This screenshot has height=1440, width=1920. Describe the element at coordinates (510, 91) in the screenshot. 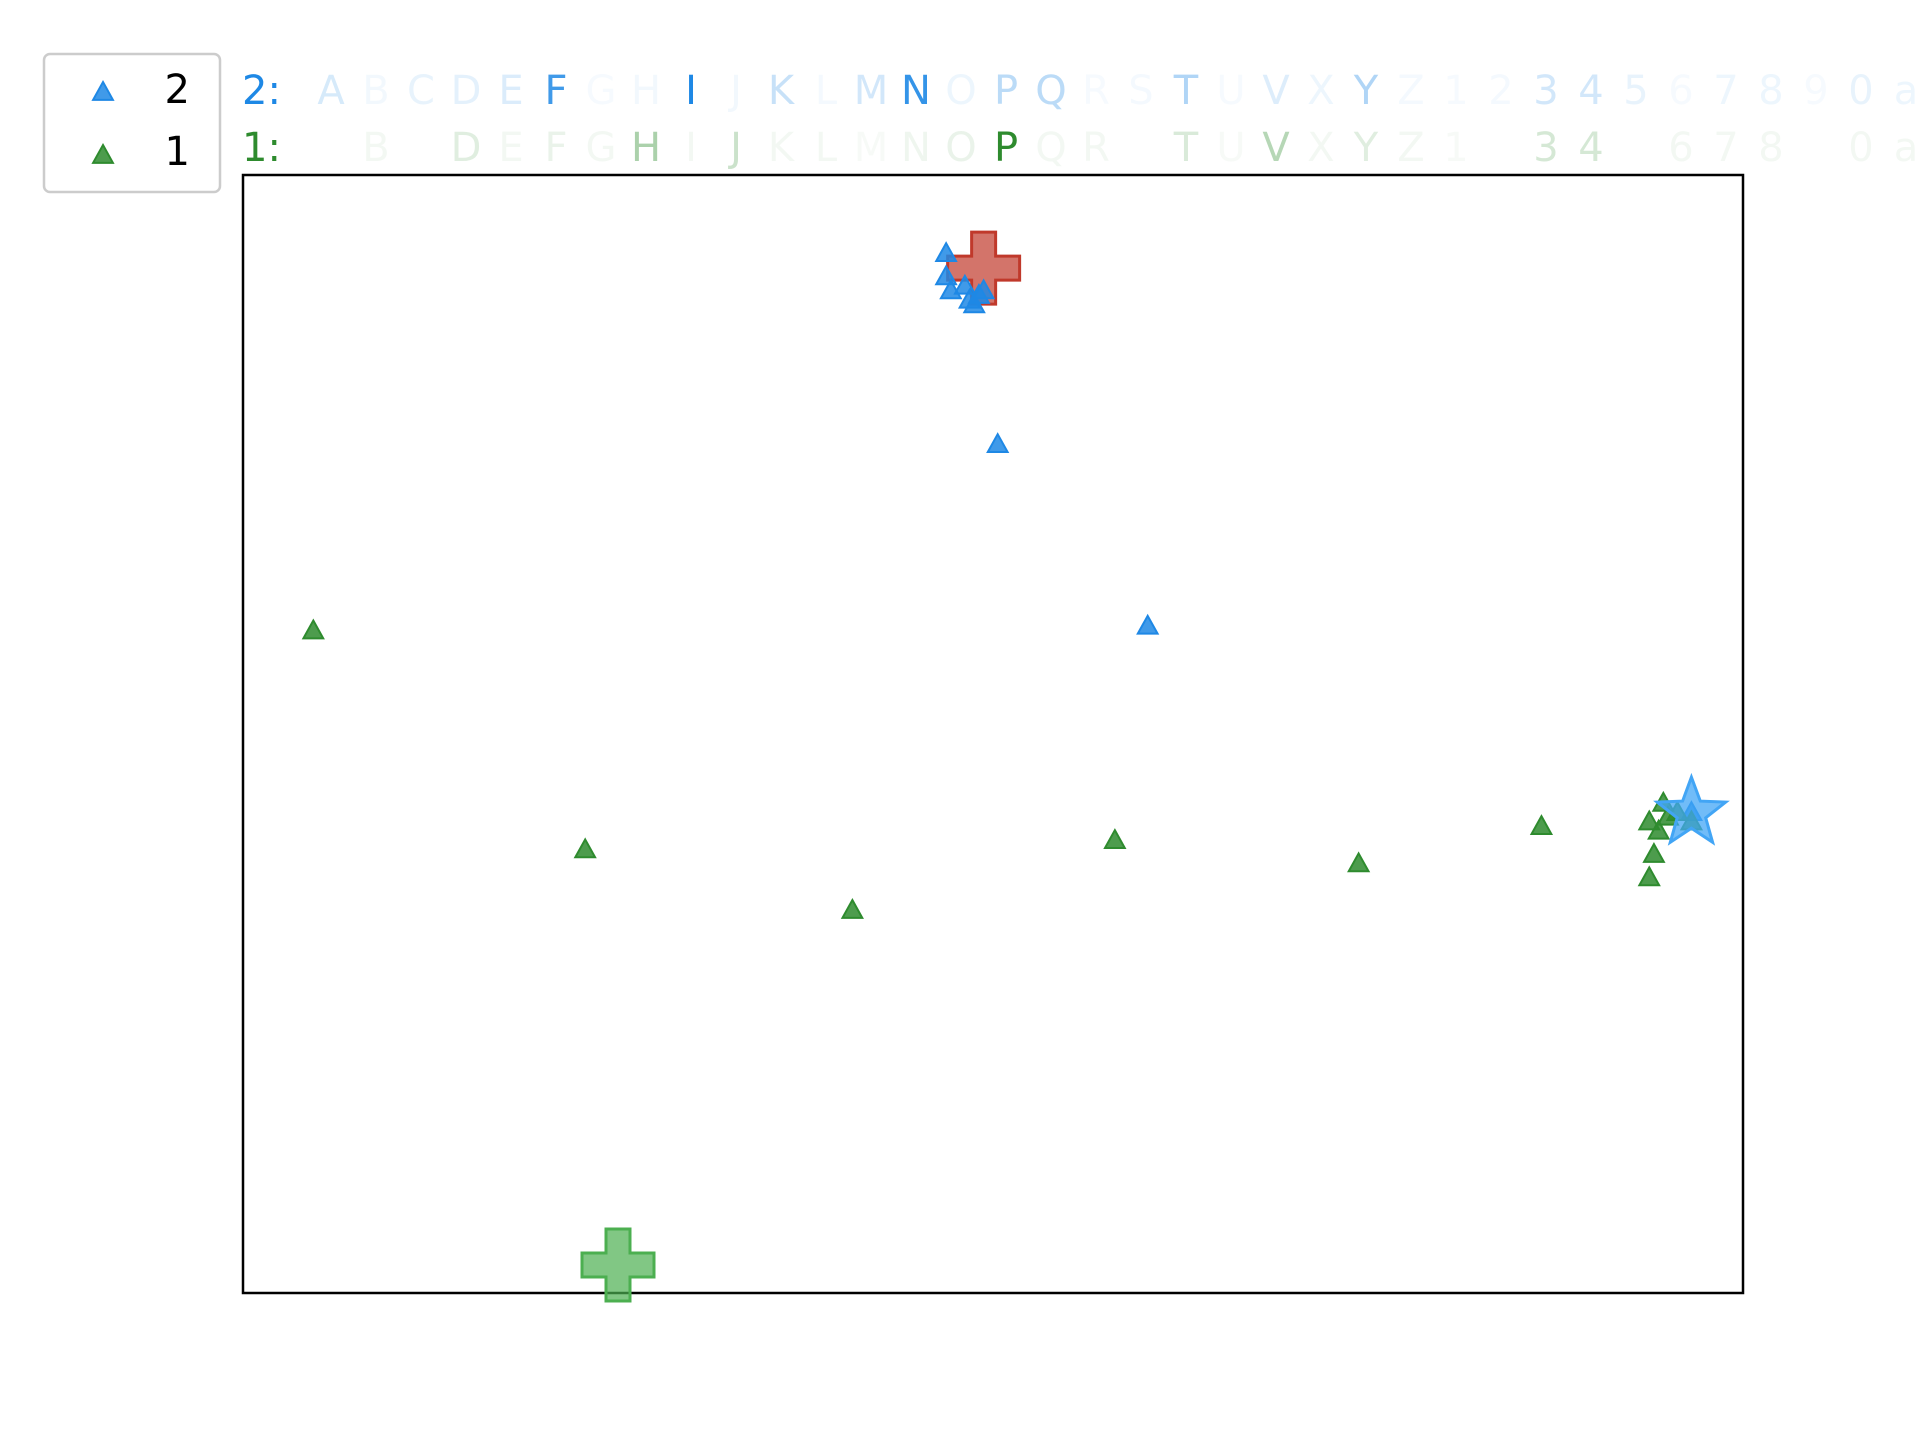

I see `row-0-char-4: E` at that location.